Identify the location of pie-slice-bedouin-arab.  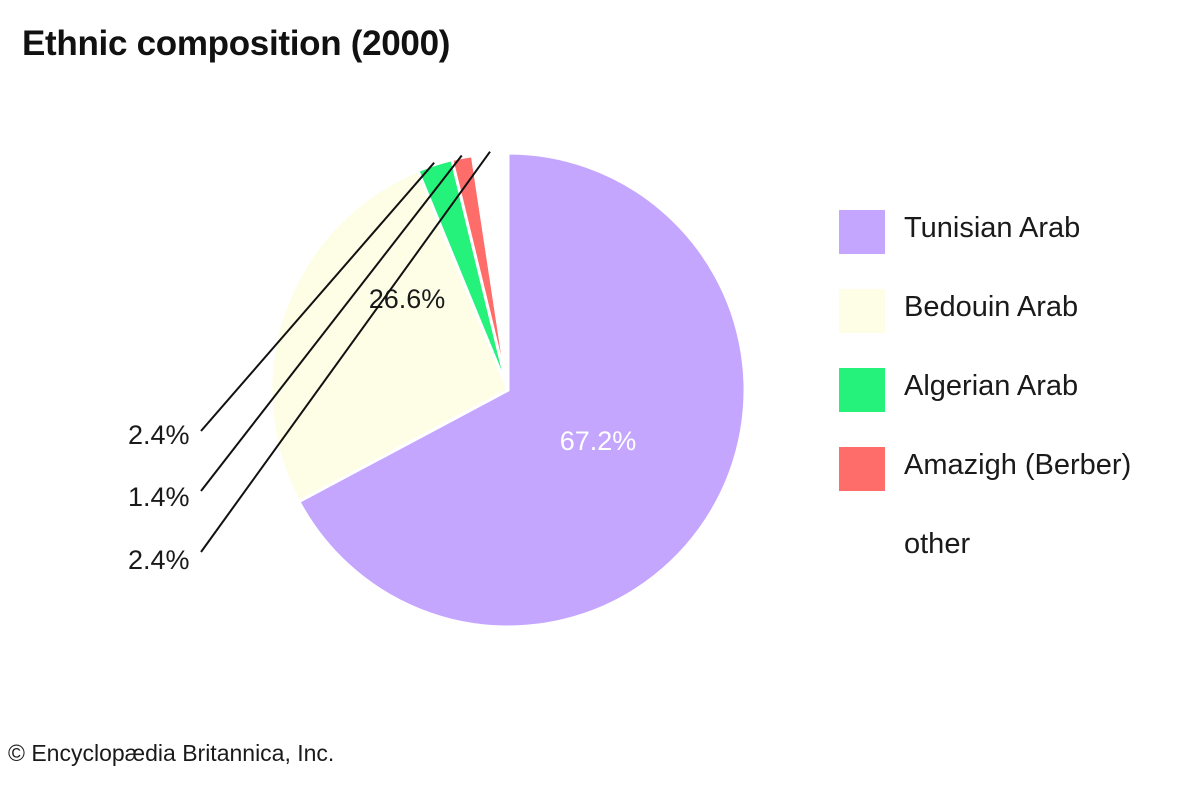
(389, 336).